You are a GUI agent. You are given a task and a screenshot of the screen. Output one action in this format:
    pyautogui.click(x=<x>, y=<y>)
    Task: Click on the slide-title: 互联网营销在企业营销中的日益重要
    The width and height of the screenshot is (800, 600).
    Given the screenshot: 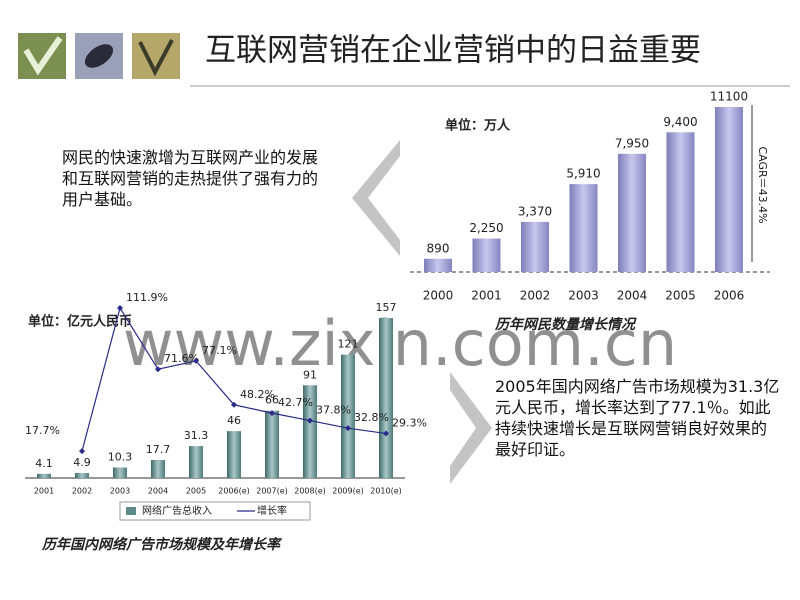 What is the action you would take?
    pyautogui.click(x=453, y=51)
    